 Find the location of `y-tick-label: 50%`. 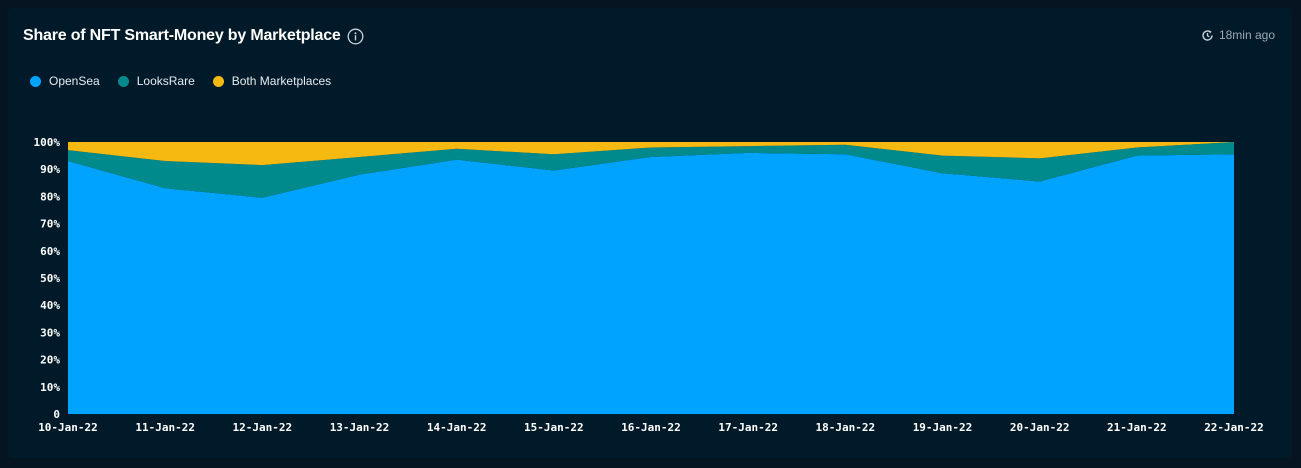

y-tick-label: 50% is located at coordinates (50, 278).